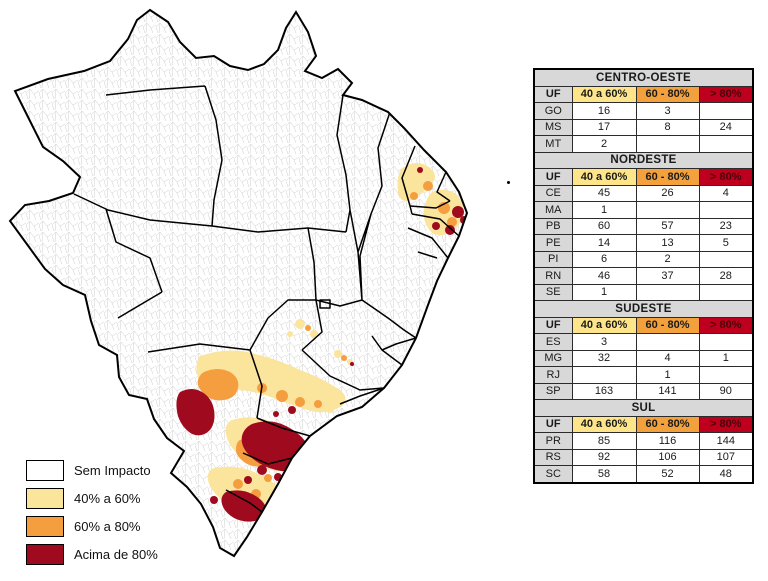 The height and width of the screenshot is (581, 768). What do you see at coordinates (667, 276) in the screenshot?
I see `value-cell: 37` at bounding box center [667, 276].